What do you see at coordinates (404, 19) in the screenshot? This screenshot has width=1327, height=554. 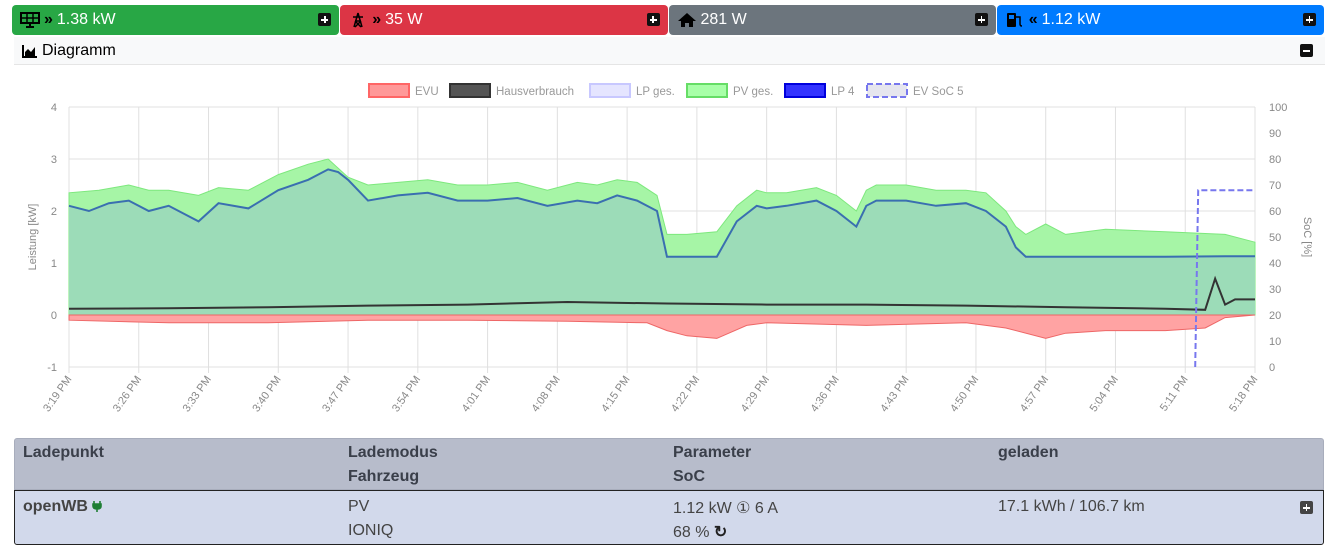 I see `evu-value: 35 W` at bounding box center [404, 19].